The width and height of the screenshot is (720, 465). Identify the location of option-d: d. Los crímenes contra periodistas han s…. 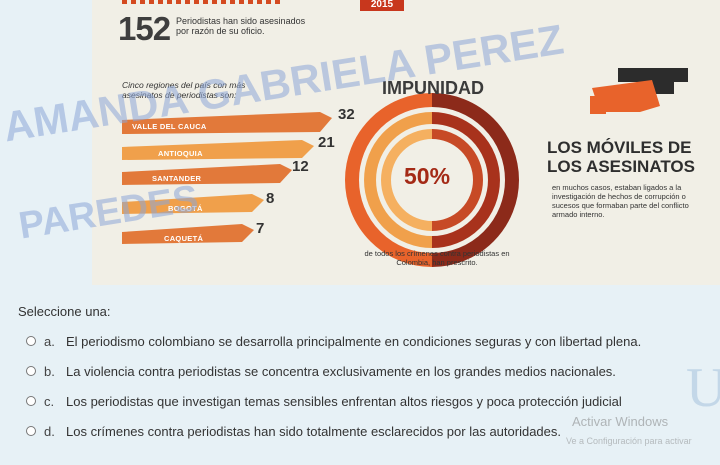
(293, 431).